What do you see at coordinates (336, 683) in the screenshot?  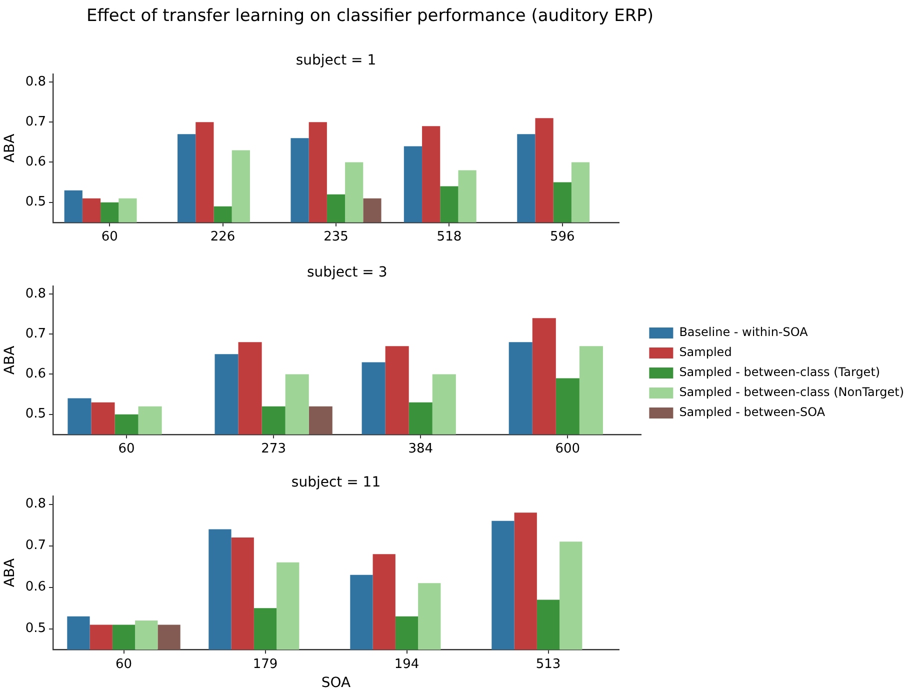 I see `x-axis-title: SOA` at bounding box center [336, 683].